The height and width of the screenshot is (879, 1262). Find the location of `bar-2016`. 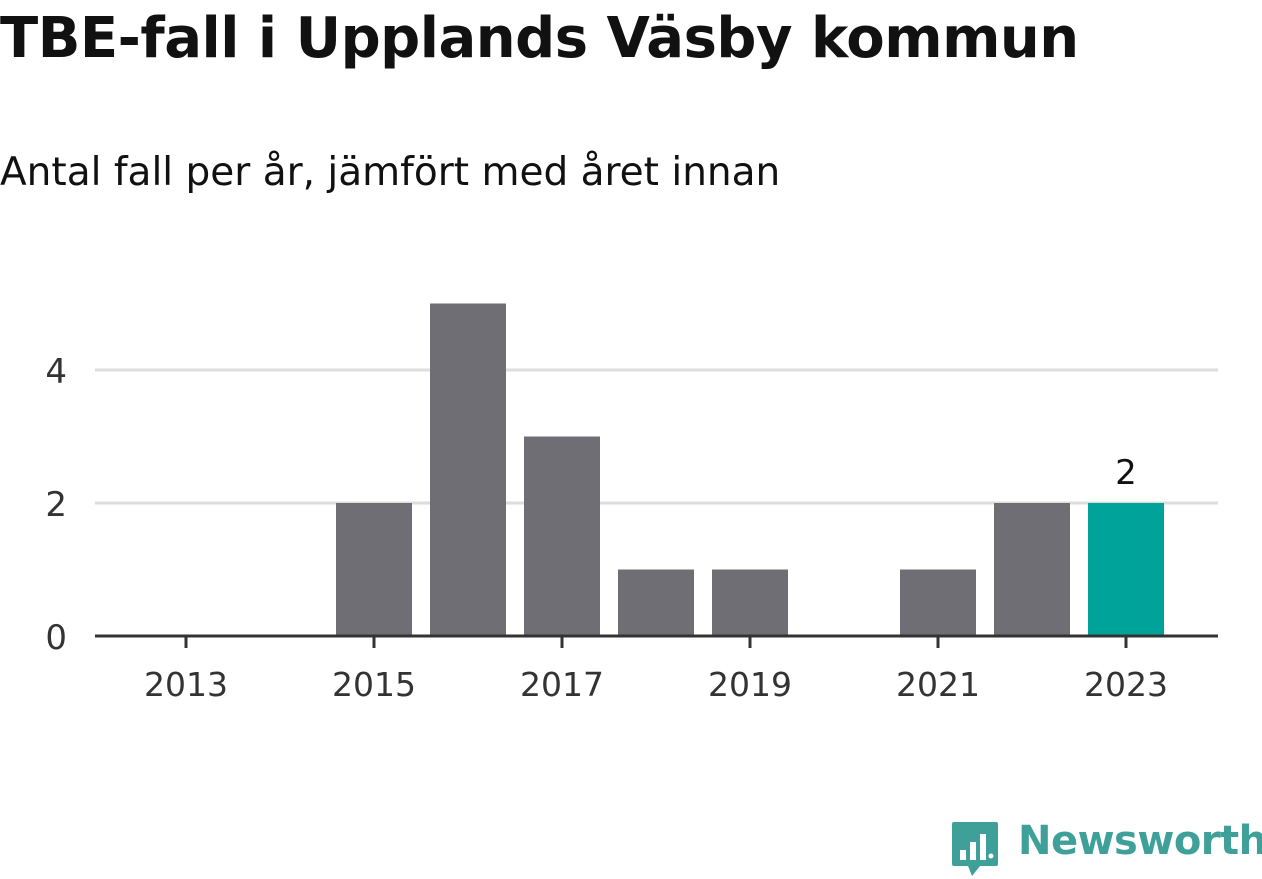

bar-2016 is located at coordinates (468, 469).